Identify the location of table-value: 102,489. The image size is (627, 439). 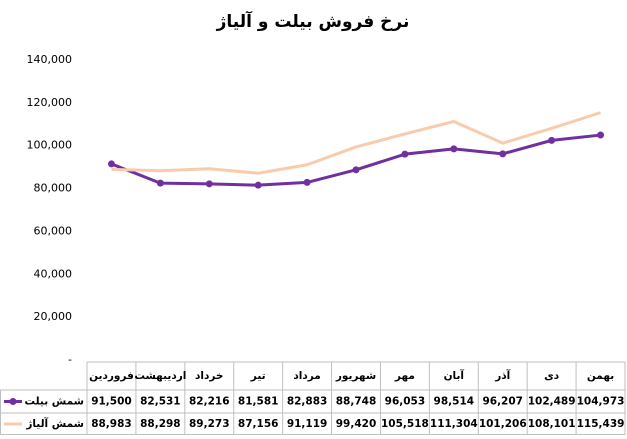
(552, 402).